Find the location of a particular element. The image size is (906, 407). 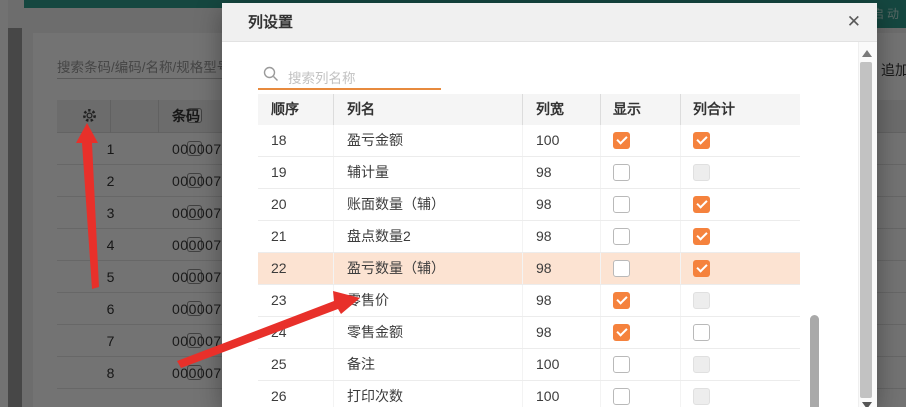

search-icon is located at coordinates (271, 76).